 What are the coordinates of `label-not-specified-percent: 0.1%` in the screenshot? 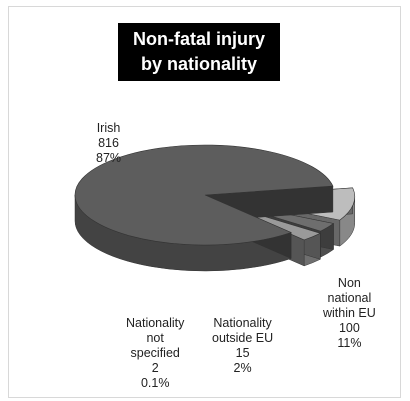 It's located at (155, 383).